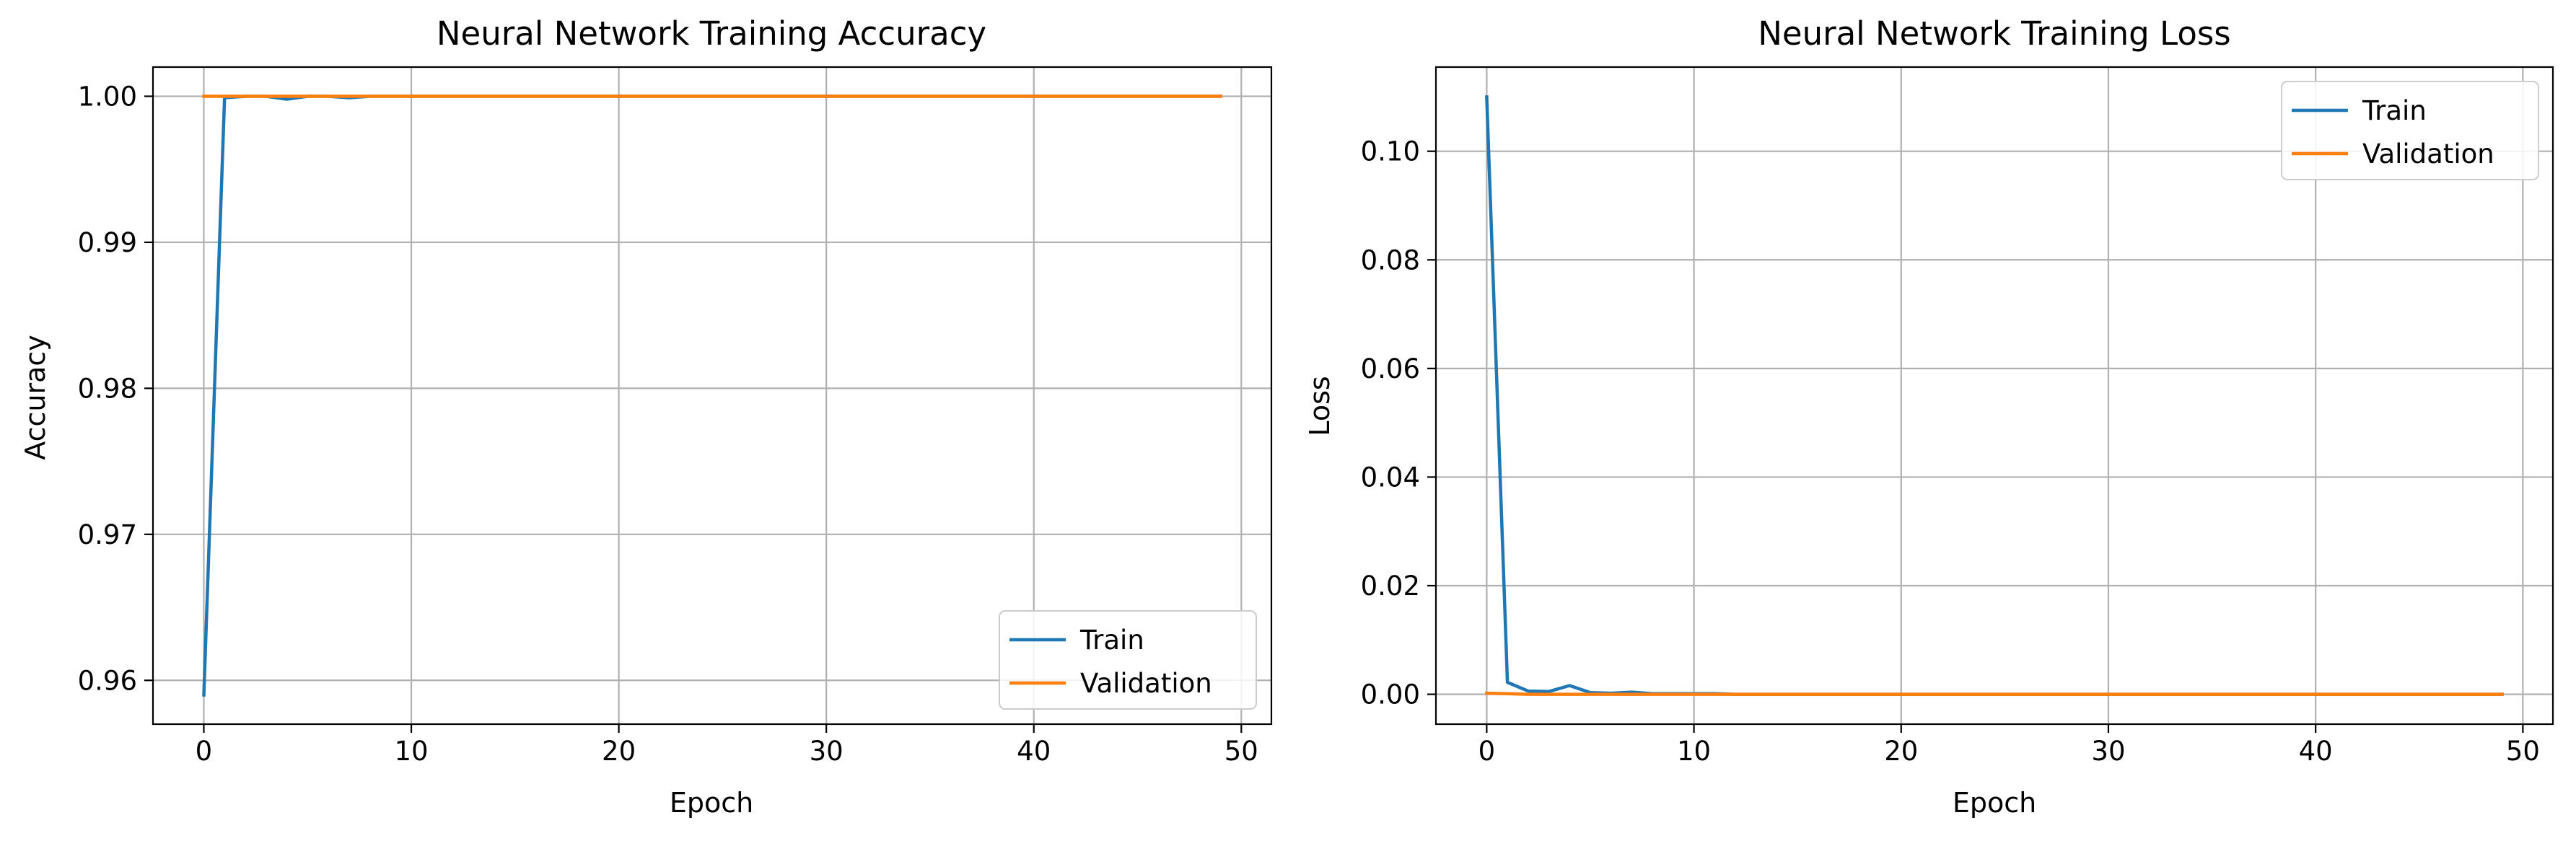 The image size is (2576, 841). What do you see at coordinates (107, 680) in the screenshot?
I see `accuracy-y-tick-label: 0.96` at bounding box center [107, 680].